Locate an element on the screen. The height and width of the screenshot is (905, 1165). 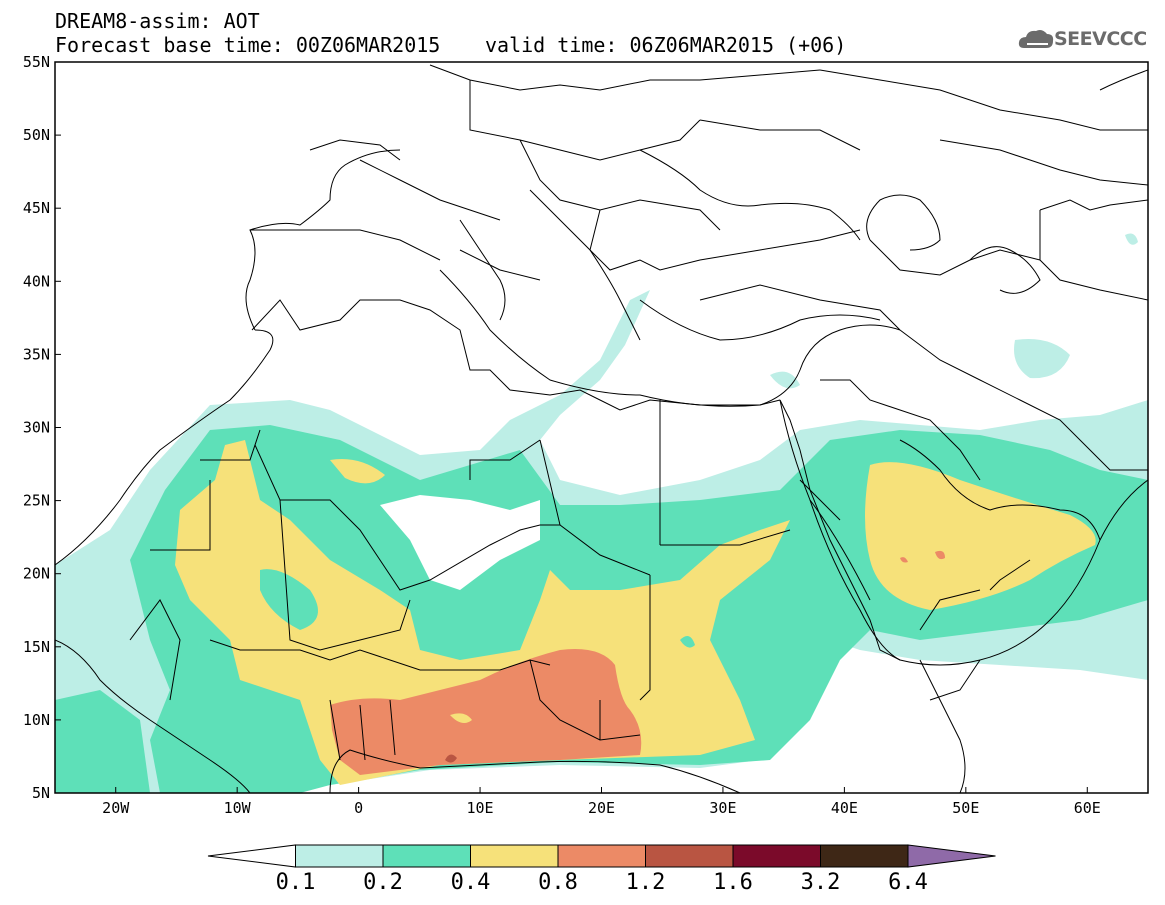
colorbar-label: 0.4 is located at coordinates (470, 882).